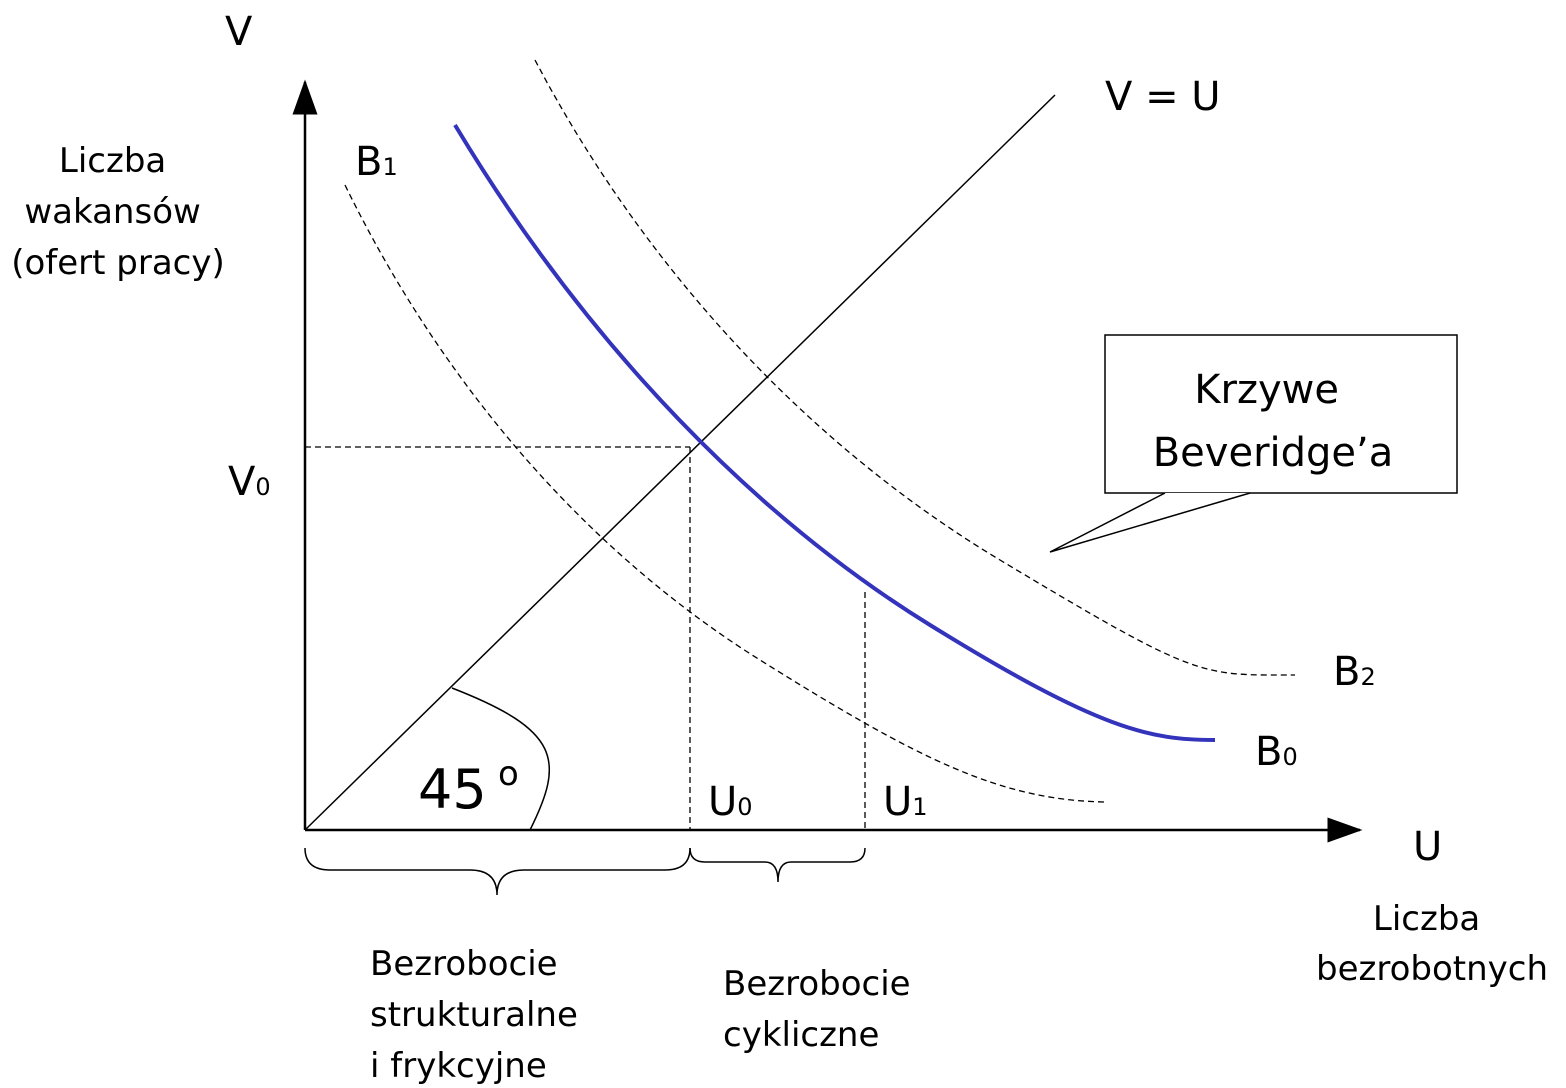  Describe the element at coordinates (1273, 453) in the screenshot. I see `text-part: Beveridge’a` at that location.